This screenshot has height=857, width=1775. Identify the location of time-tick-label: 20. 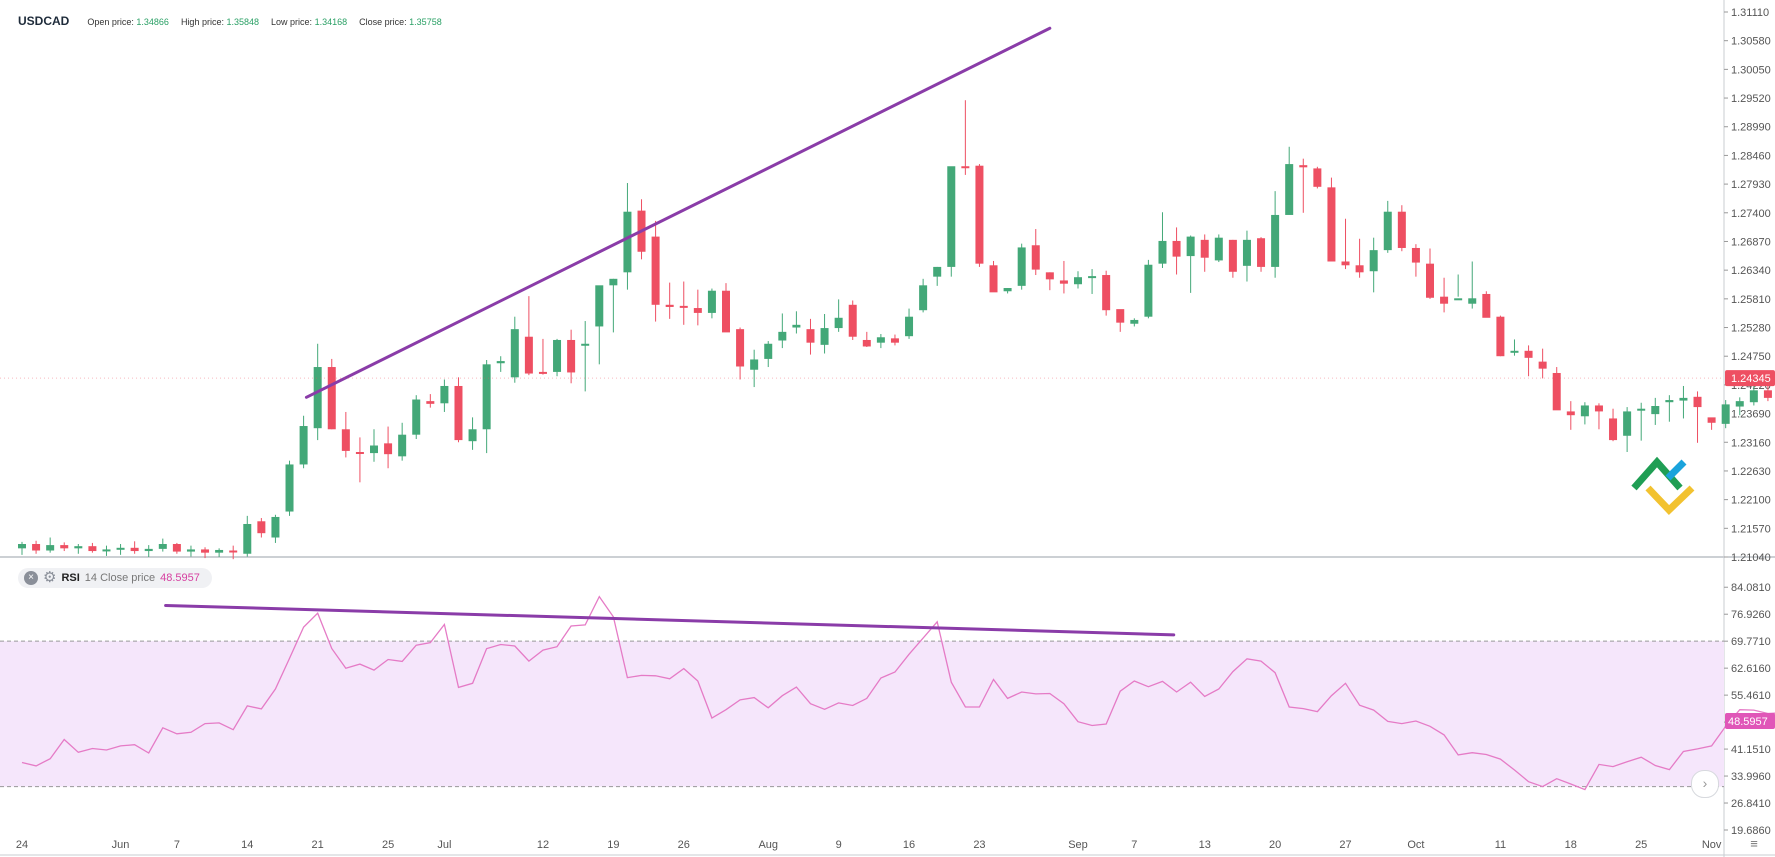
(1275, 845).